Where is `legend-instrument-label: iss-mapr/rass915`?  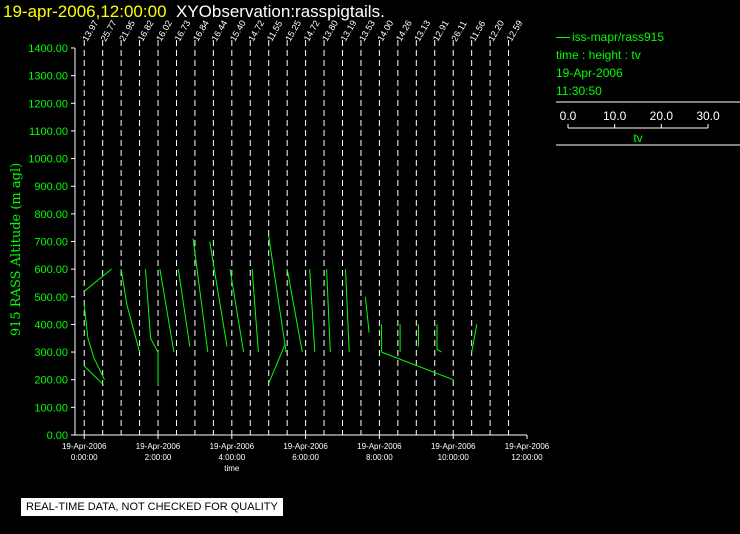 legend-instrument-label: iss-mapr/rass915 is located at coordinates (618, 37).